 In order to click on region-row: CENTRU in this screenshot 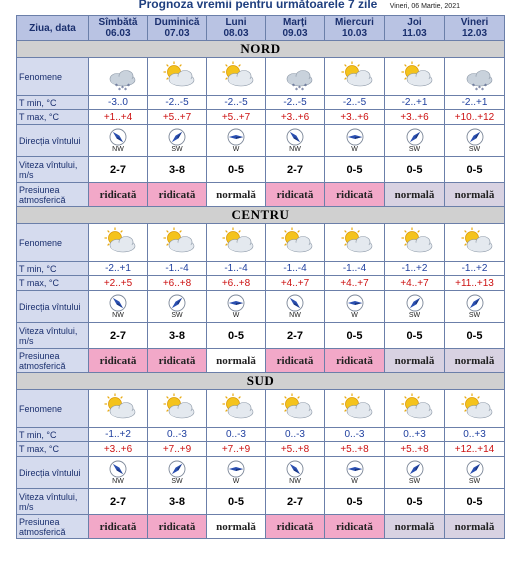, I will do `click(260, 215)`.